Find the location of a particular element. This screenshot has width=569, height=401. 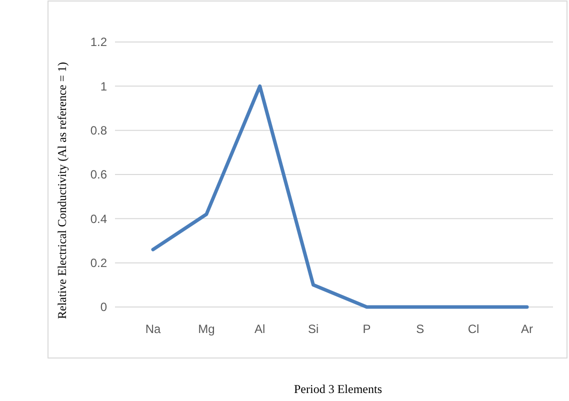

x-tick-label: Si is located at coordinates (313, 329).